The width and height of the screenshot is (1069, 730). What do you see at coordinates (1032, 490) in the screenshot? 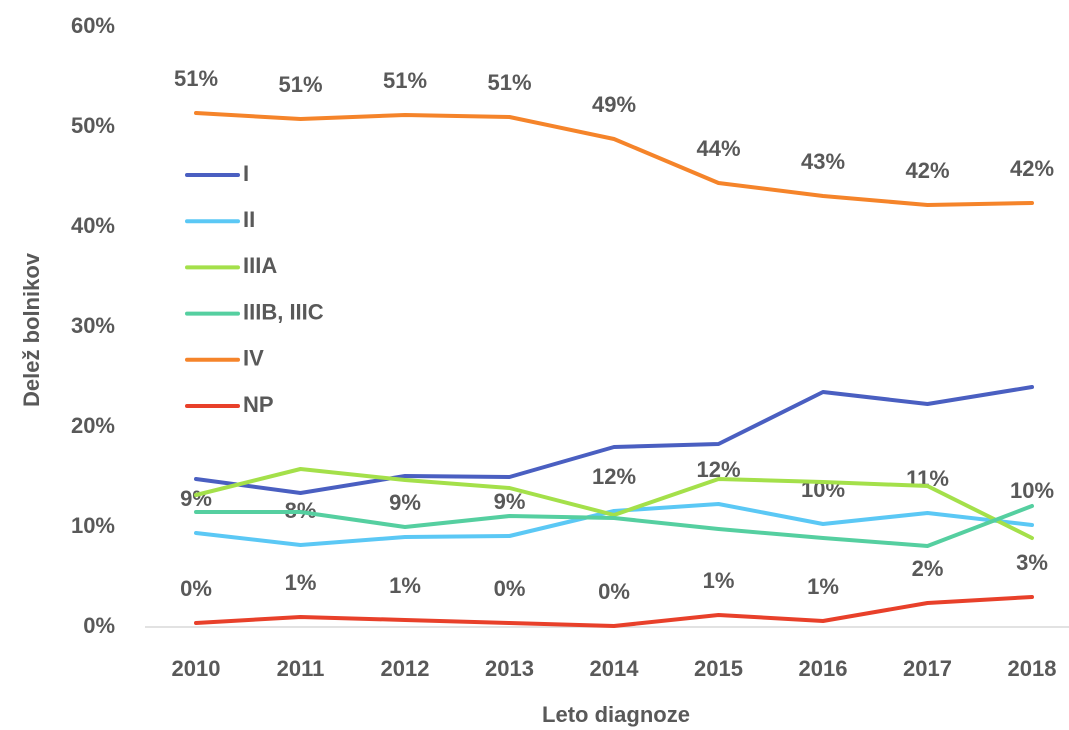
I see `data-label: 10%` at bounding box center [1032, 490].